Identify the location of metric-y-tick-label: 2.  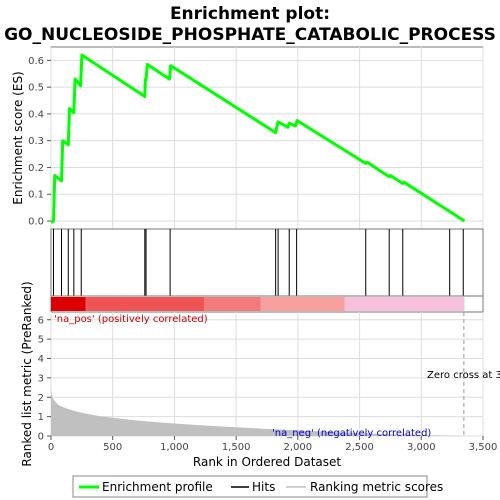
(41, 398).